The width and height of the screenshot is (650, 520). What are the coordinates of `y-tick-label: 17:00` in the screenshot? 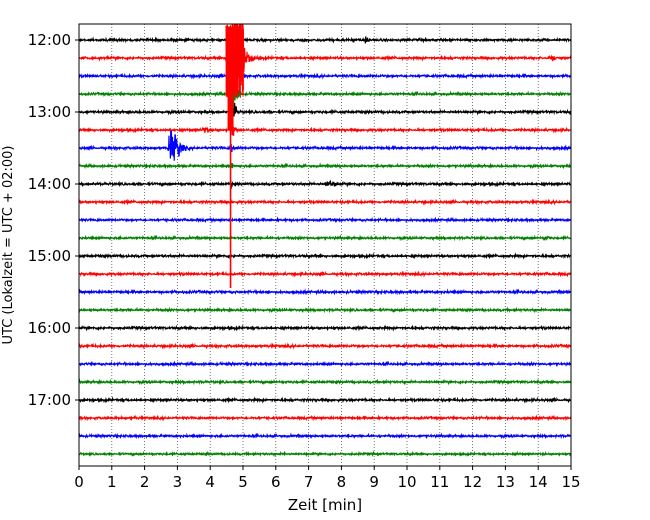 It's located at (49, 400).